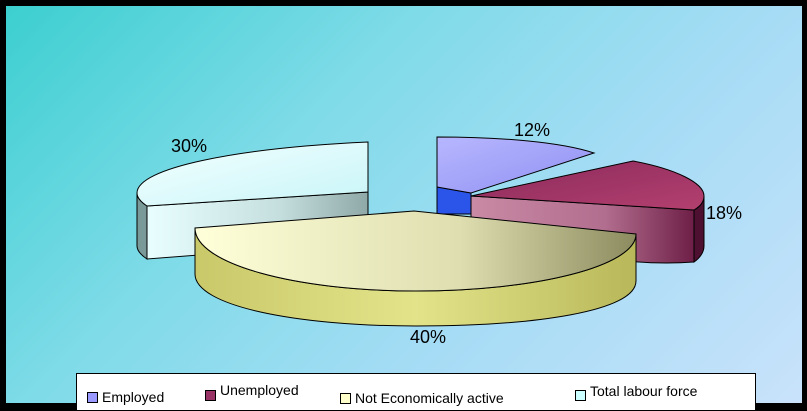 The height and width of the screenshot is (411, 807). Describe the element at coordinates (580, 395) in the screenshot. I see `legend-swatch-total-labour-force` at that location.